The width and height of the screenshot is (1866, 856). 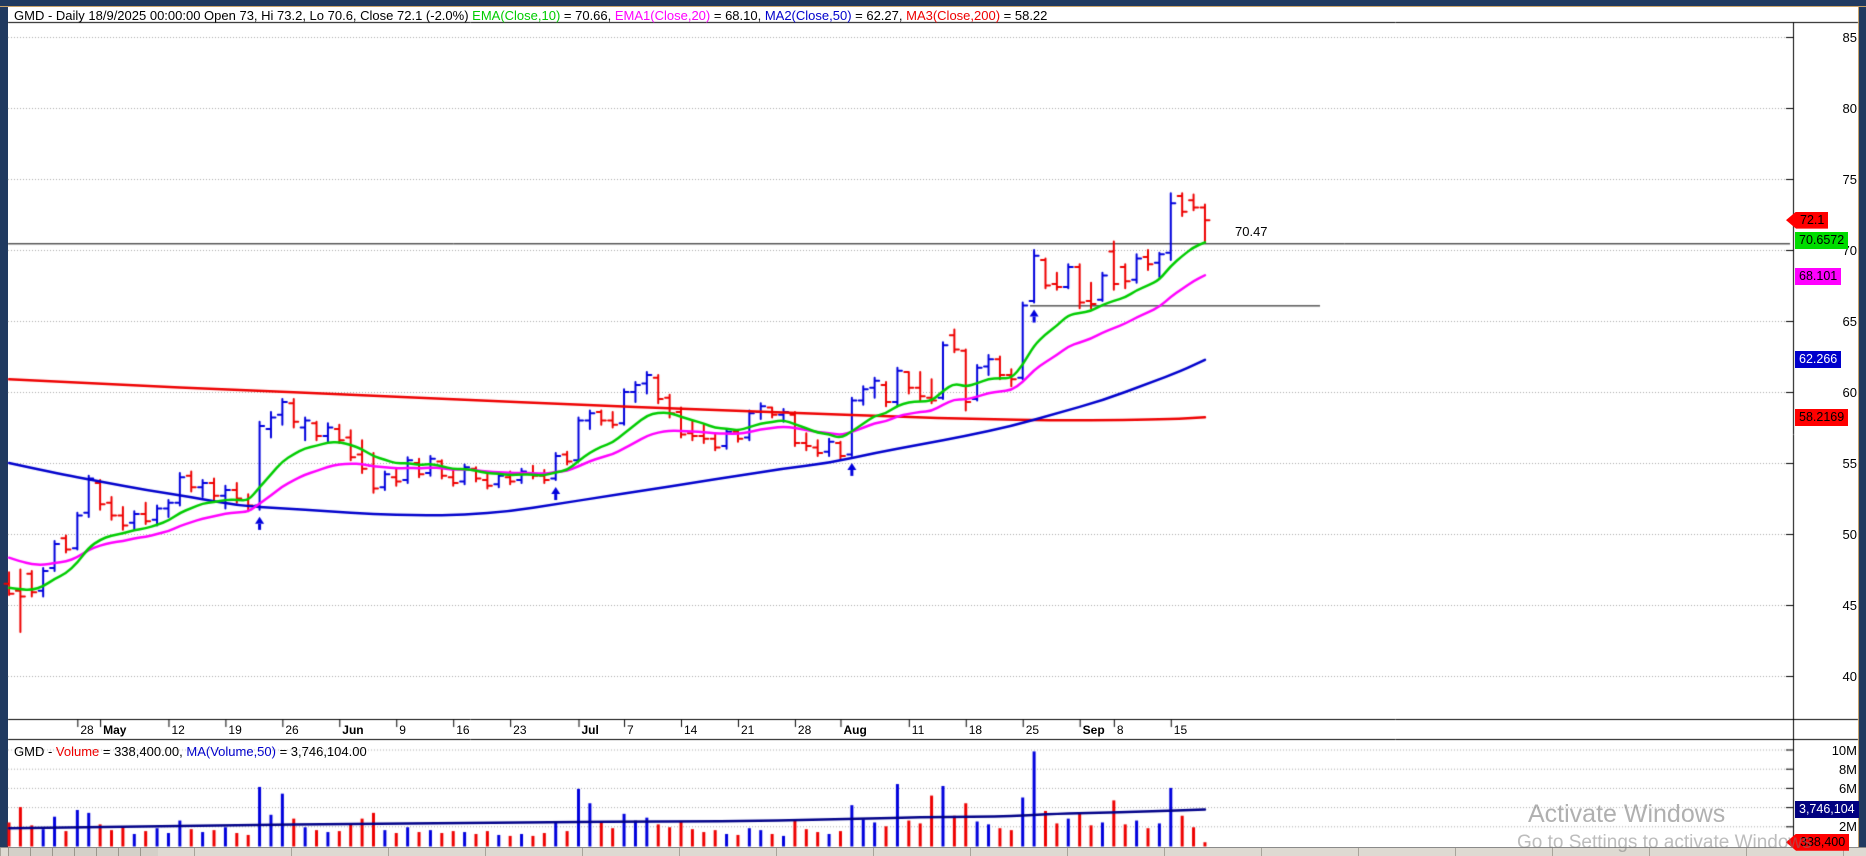 What do you see at coordinates (1807, 220) in the screenshot?
I see `last-price-tag: 72.1` at bounding box center [1807, 220].